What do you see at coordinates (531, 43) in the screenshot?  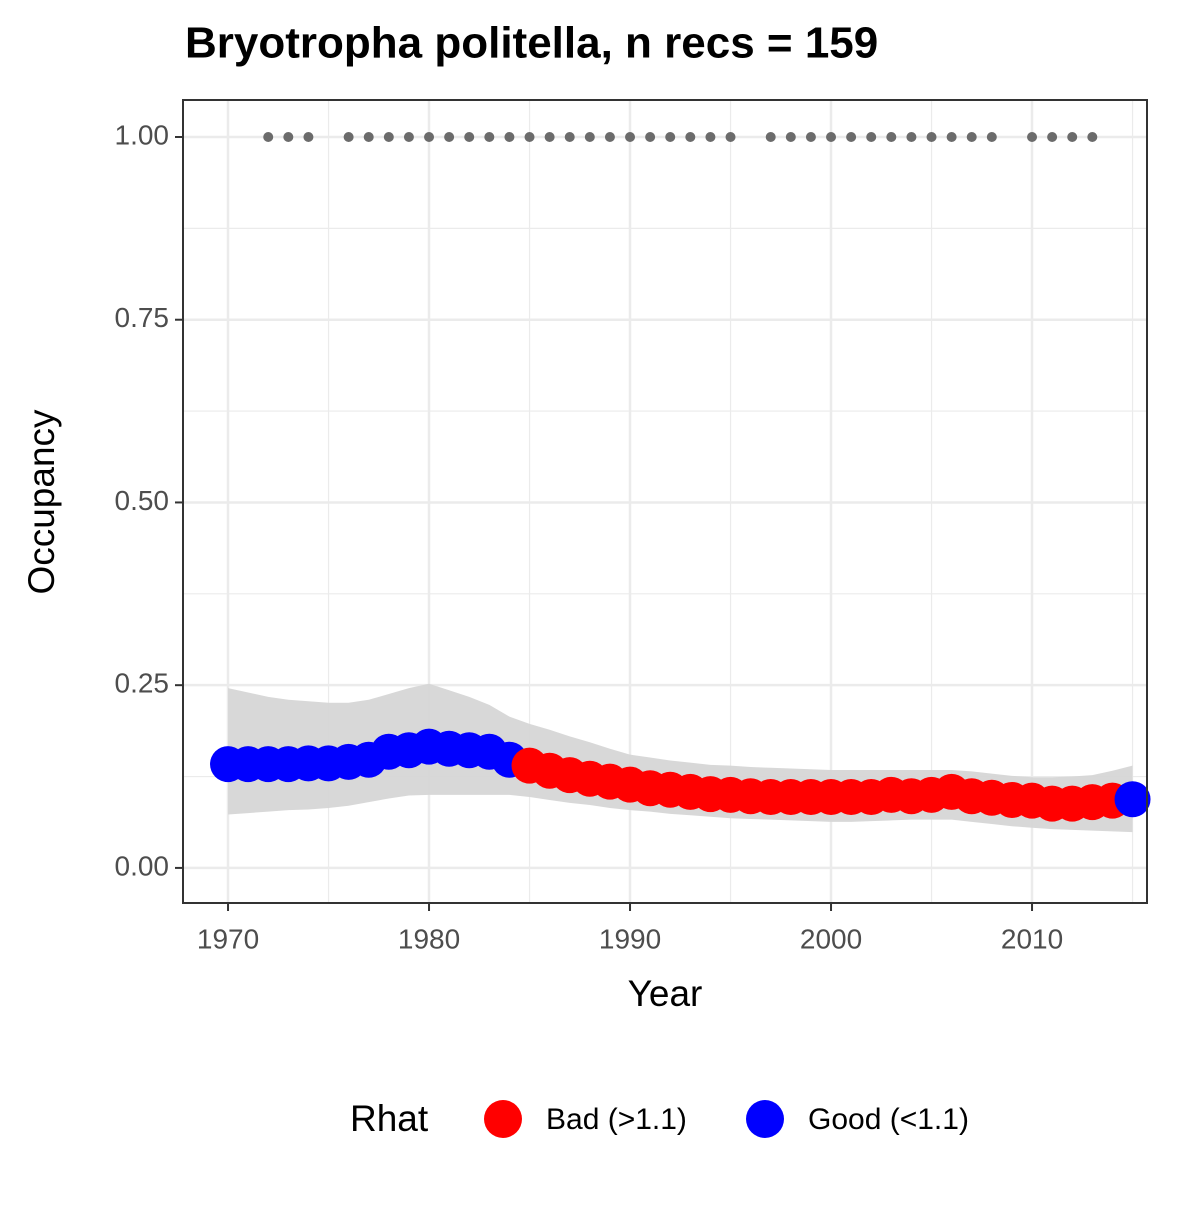 I see `chart-title: Bryotropha politella, n recs = 159` at bounding box center [531, 43].